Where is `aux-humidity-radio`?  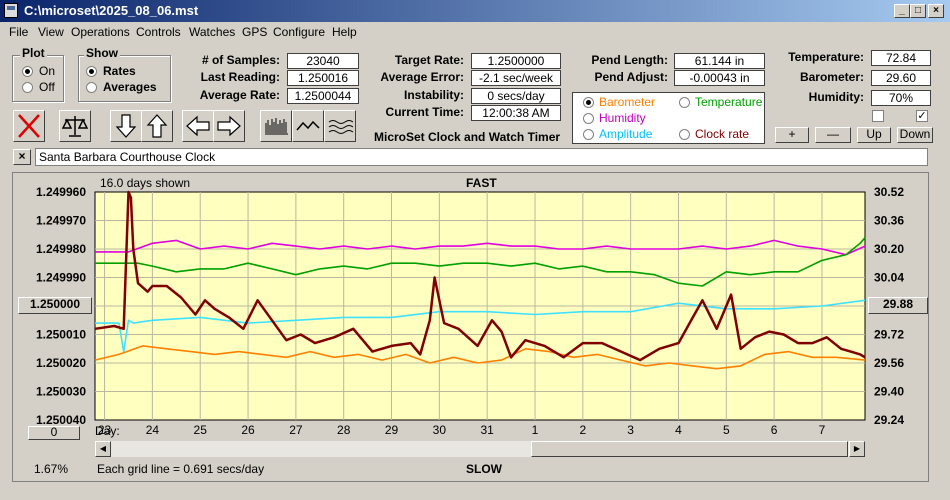 aux-humidity-radio is located at coordinates (588, 118).